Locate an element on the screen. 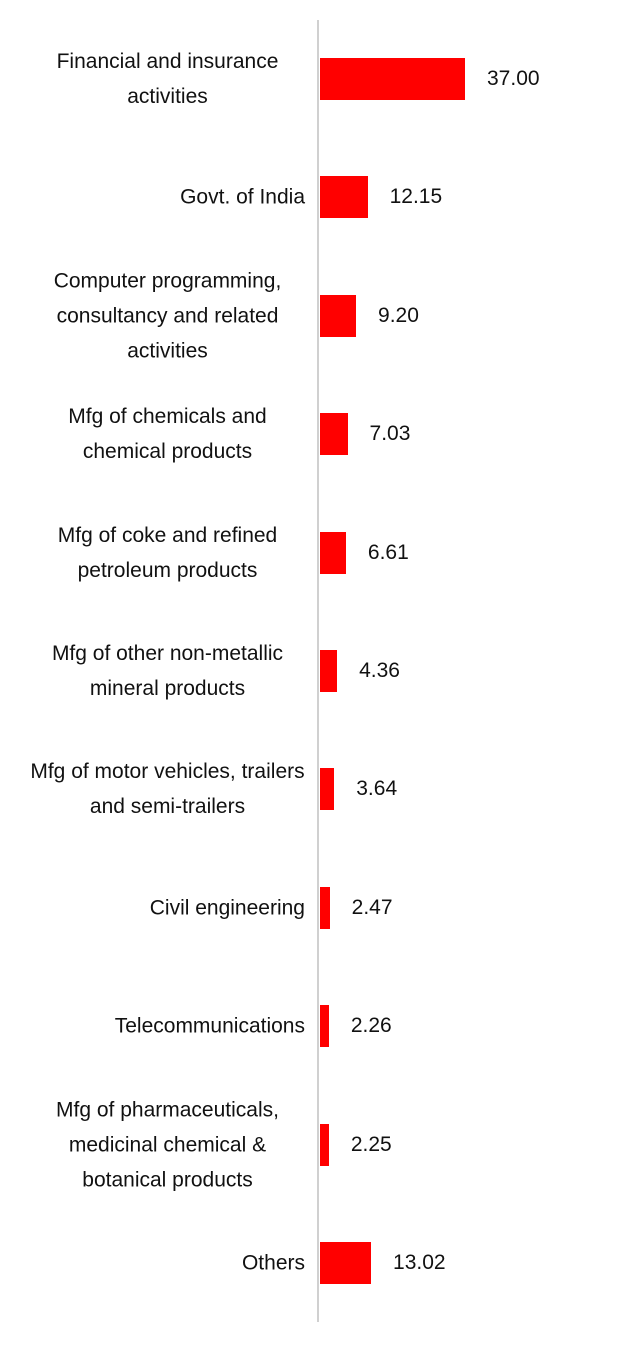 The height and width of the screenshot is (1354, 630). category-label-box: Civil engineering is located at coordinates (160, 907).